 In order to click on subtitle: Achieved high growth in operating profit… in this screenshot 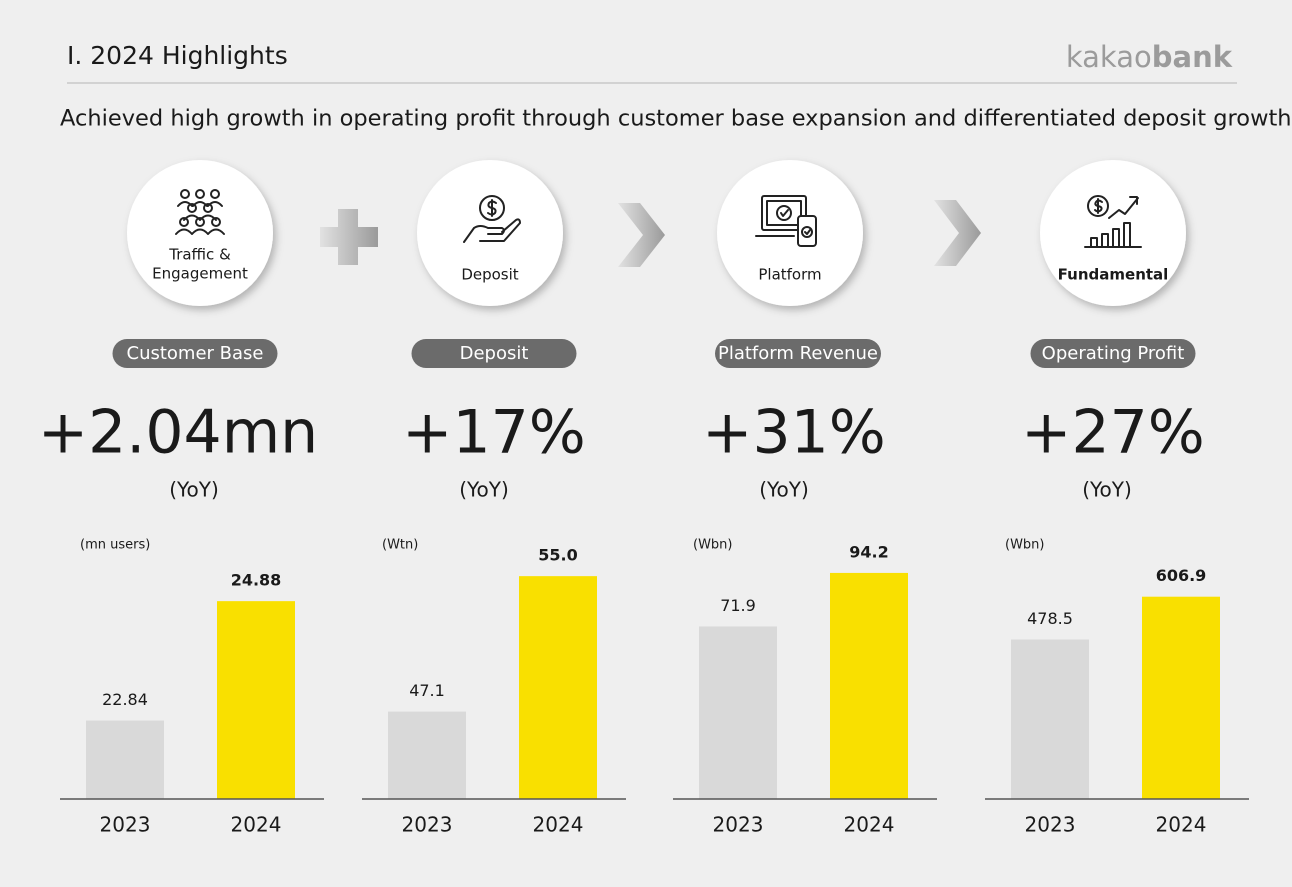, I will do `click(676, 119)`.